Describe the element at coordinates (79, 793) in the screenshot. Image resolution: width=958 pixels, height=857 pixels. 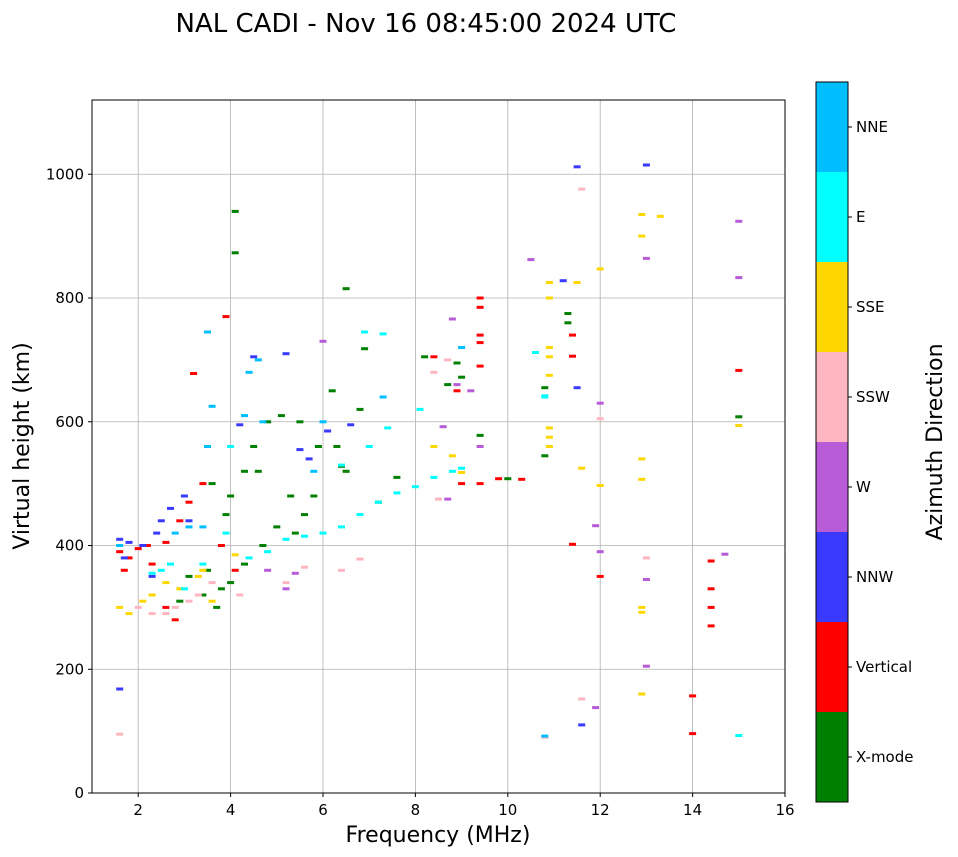
I see `y-tick-label: 0` at that location.